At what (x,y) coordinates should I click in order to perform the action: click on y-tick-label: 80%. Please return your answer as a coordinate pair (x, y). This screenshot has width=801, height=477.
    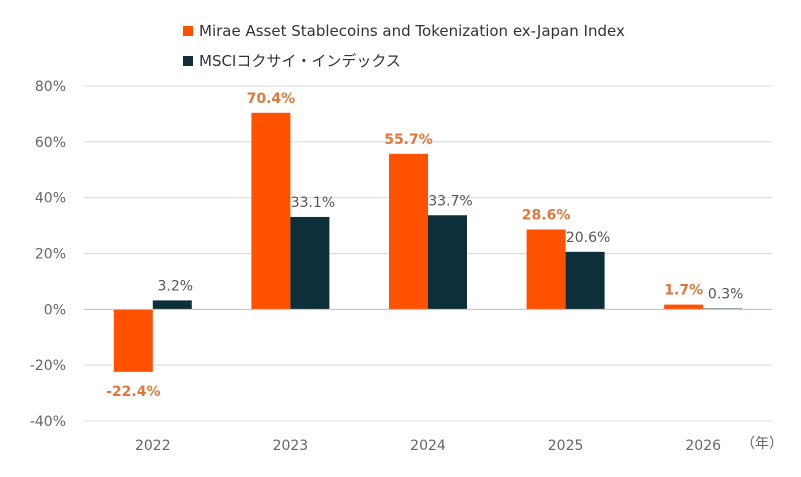
    Looking at the image, I should click on (50, 87).